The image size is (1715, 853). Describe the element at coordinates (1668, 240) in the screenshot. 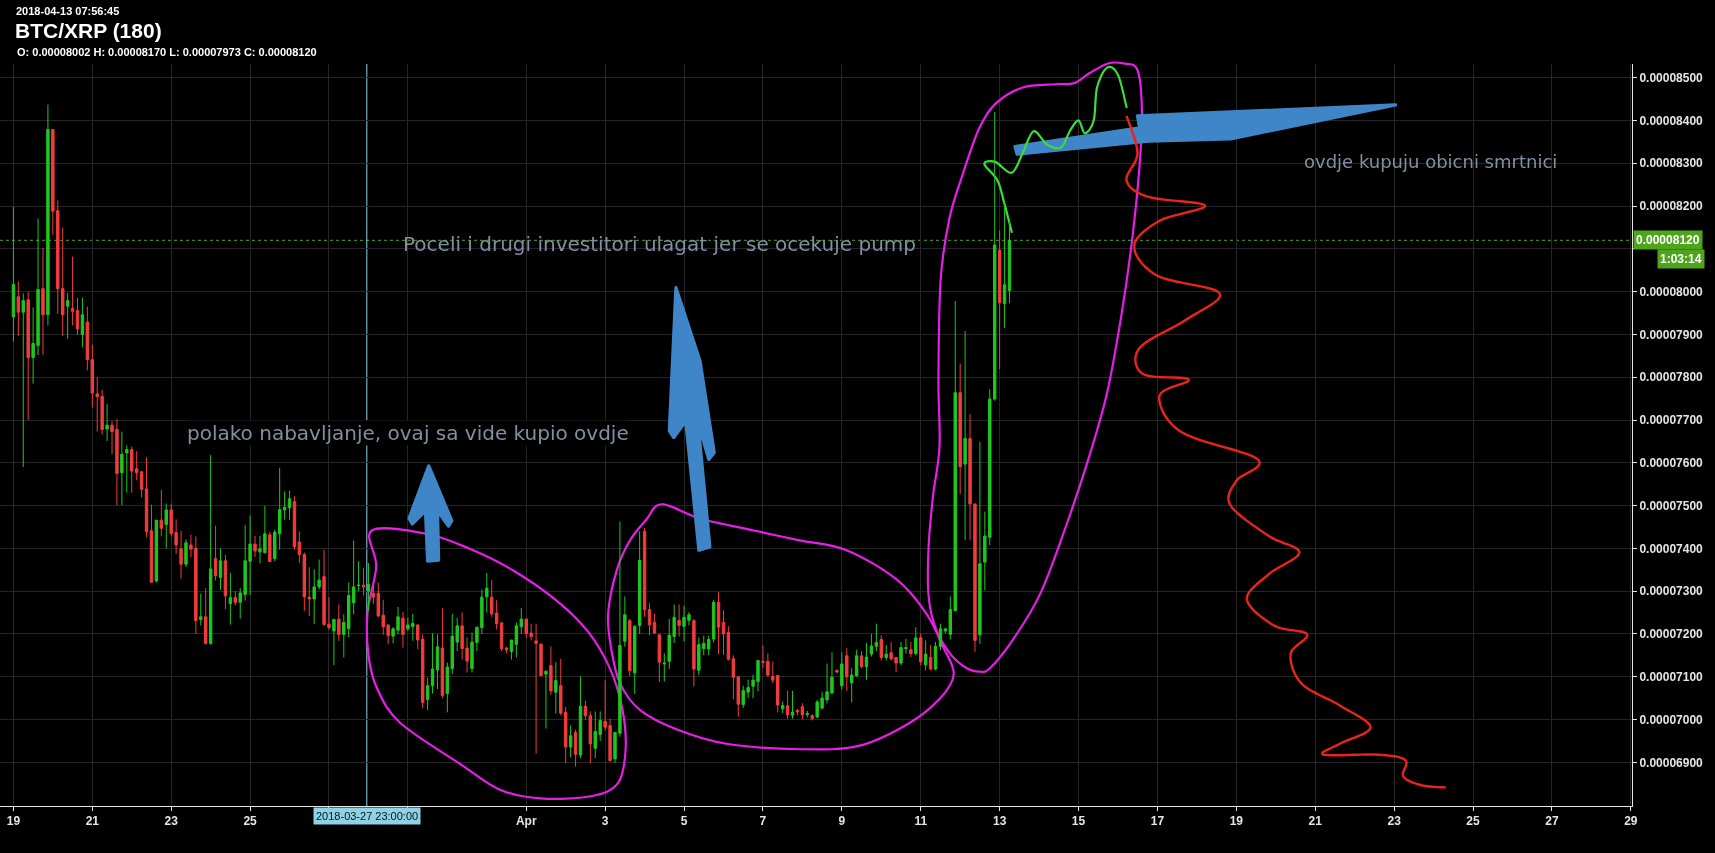

I see `ref-line-label: 0.00008120` at that location.